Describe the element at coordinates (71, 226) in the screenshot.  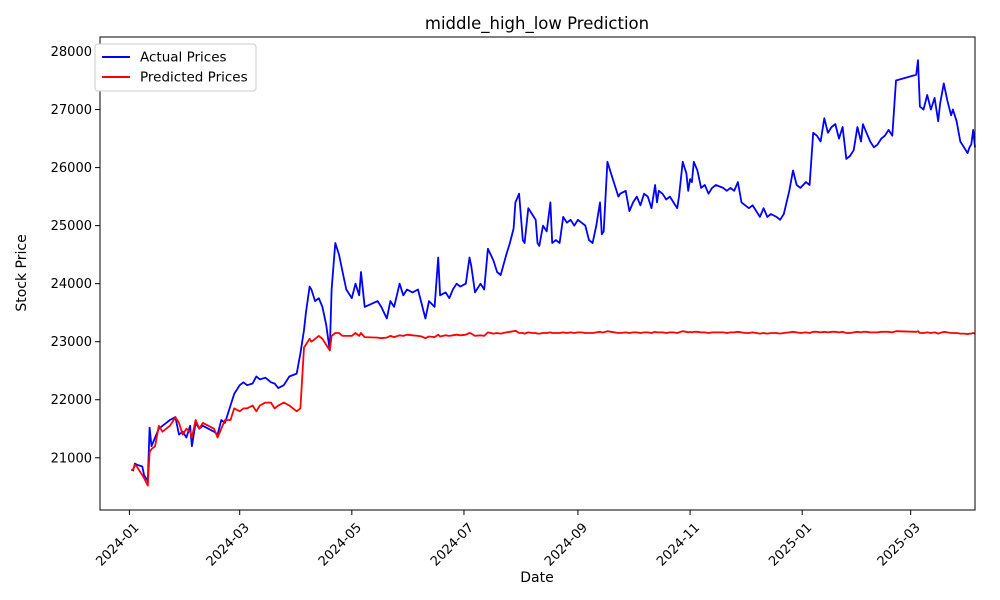
I see `y-tick-label: 25000` at that location.